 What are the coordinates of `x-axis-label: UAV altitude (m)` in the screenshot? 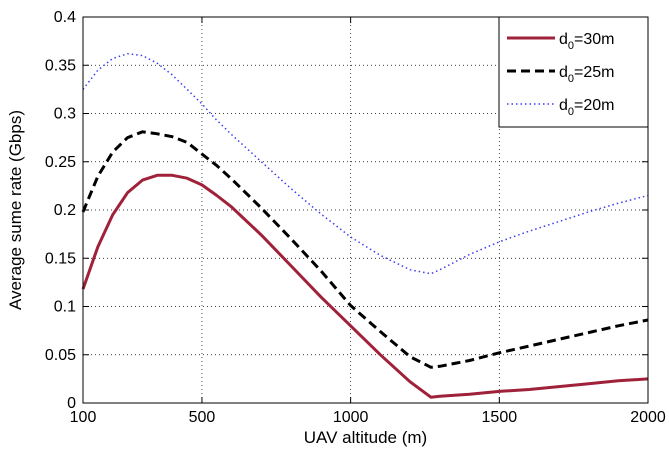 It's located at (365, 437).